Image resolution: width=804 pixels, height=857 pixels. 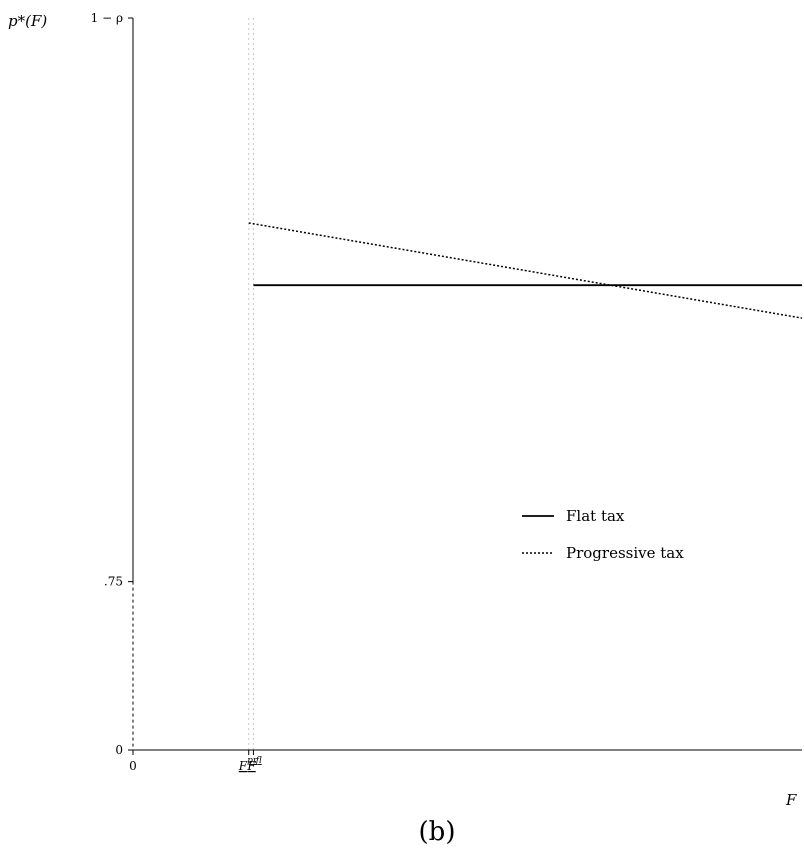 I want to click on y-axis-title: p*(F), so click(x=27, y=21).